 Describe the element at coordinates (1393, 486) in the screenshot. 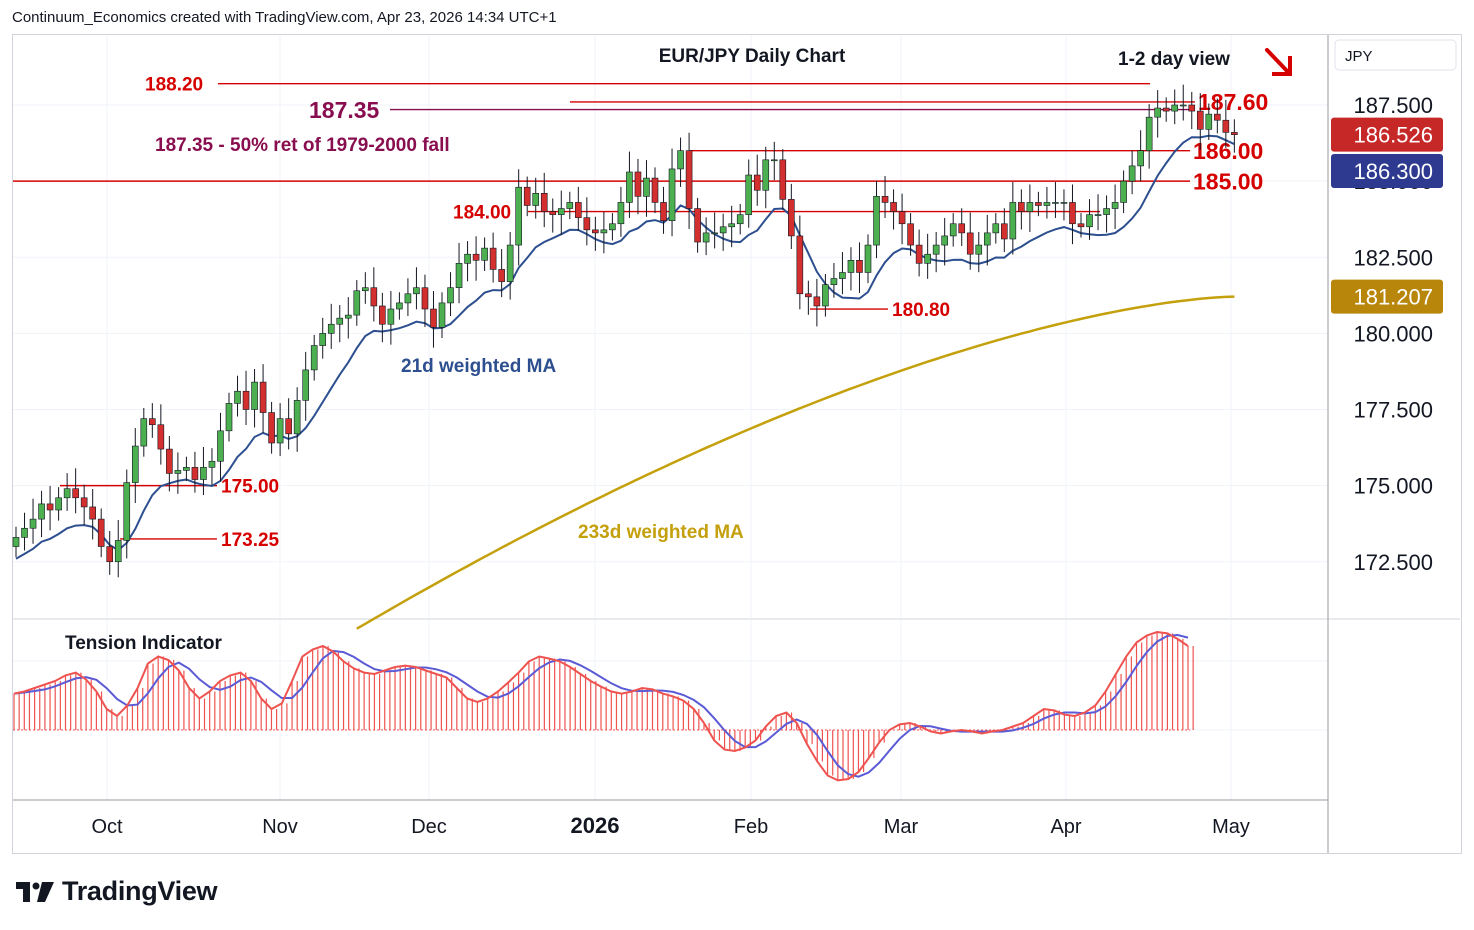

I see `y-tick-label: 175.000` at that location.